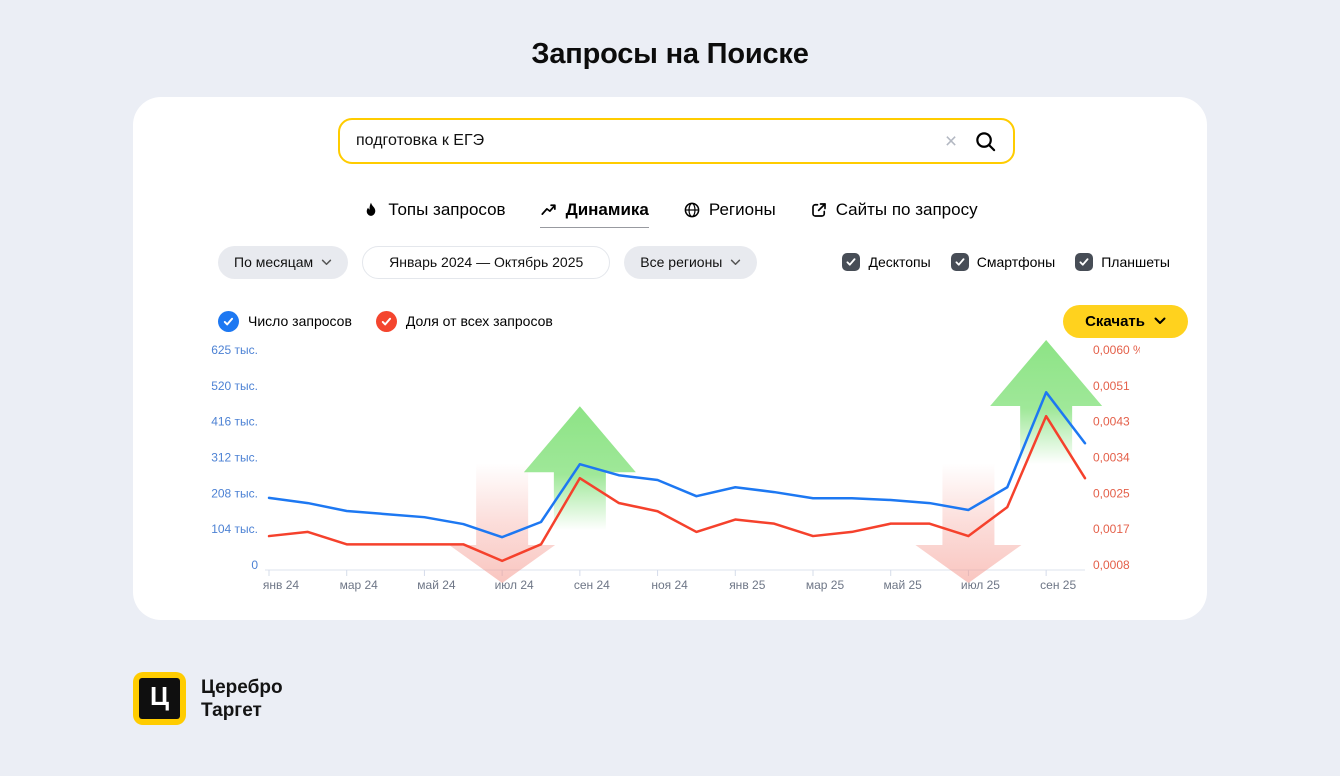 The height and width of the screenshot is (776, 1340). I want to click on tab-sites-by-query: Сайты по запросу, so click(894, 214).